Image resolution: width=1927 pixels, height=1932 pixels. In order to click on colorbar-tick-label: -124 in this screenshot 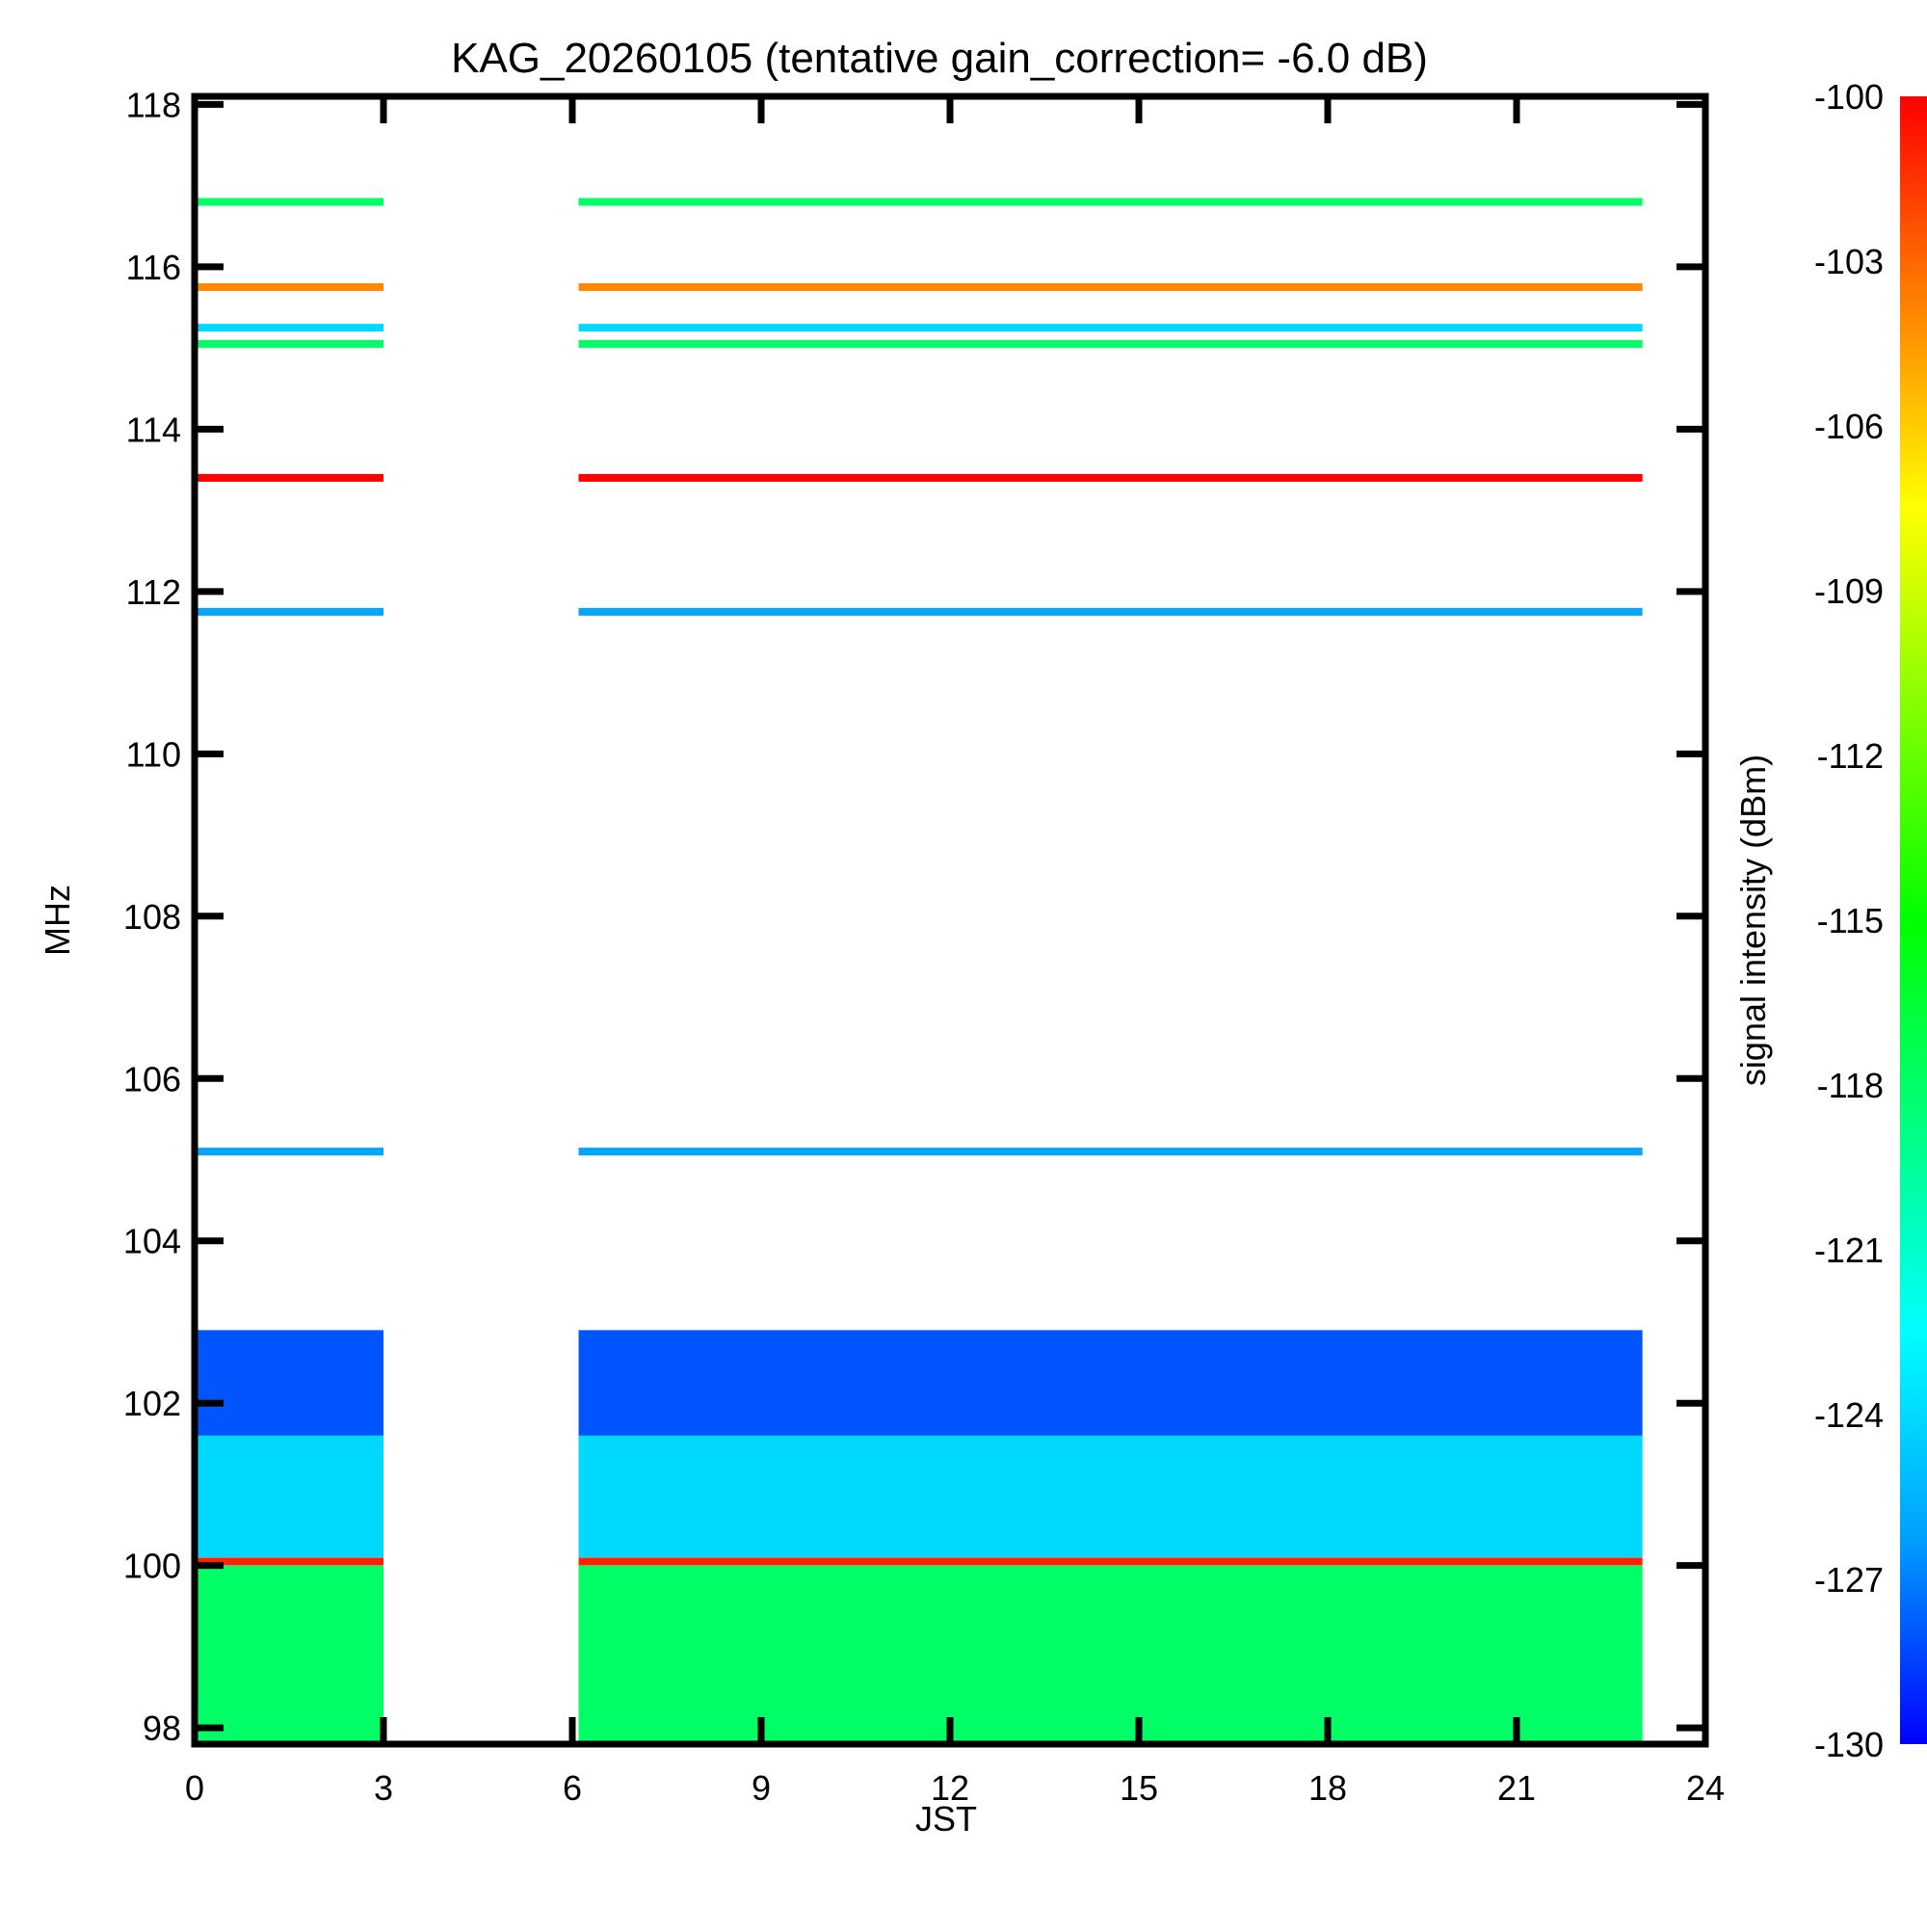, I will do `click(1849, 1415)`.